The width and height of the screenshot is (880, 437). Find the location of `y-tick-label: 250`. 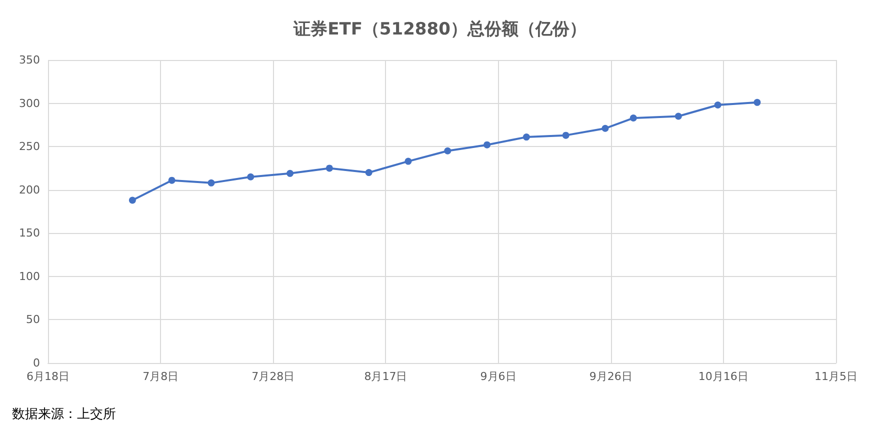

y-tick-label: 250 is located at coordinates (29, 147).